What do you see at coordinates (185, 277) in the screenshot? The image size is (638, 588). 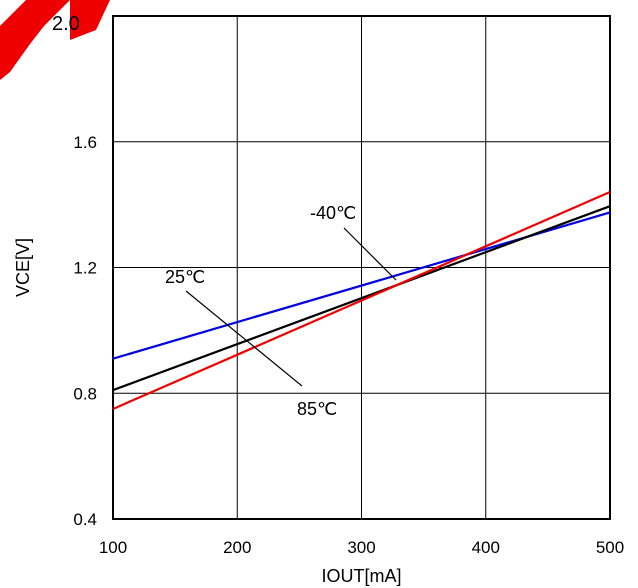 I see `annotation-label-25: 25℃` at bounding box center [185, 277].